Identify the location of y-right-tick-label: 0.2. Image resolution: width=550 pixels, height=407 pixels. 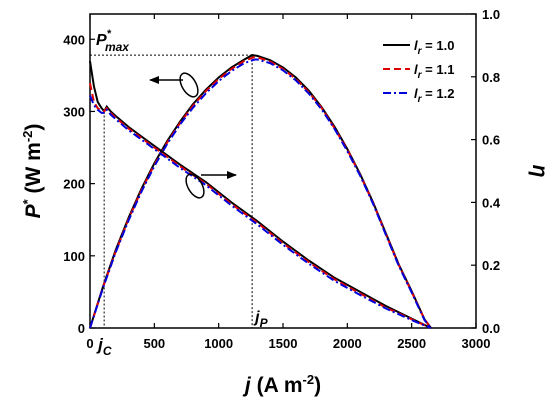
(491, 265).